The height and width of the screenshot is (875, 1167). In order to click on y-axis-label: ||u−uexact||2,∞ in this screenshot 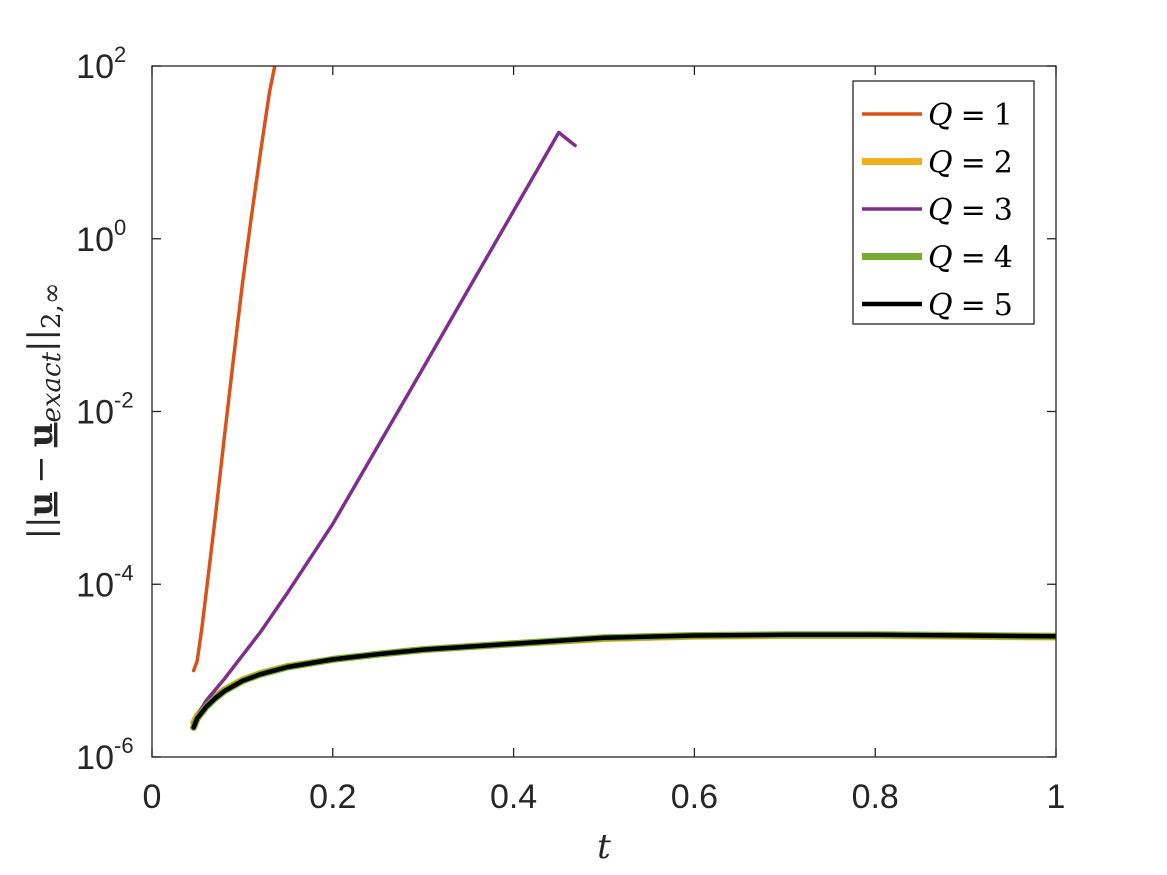, I will do `click(44, 411)`.